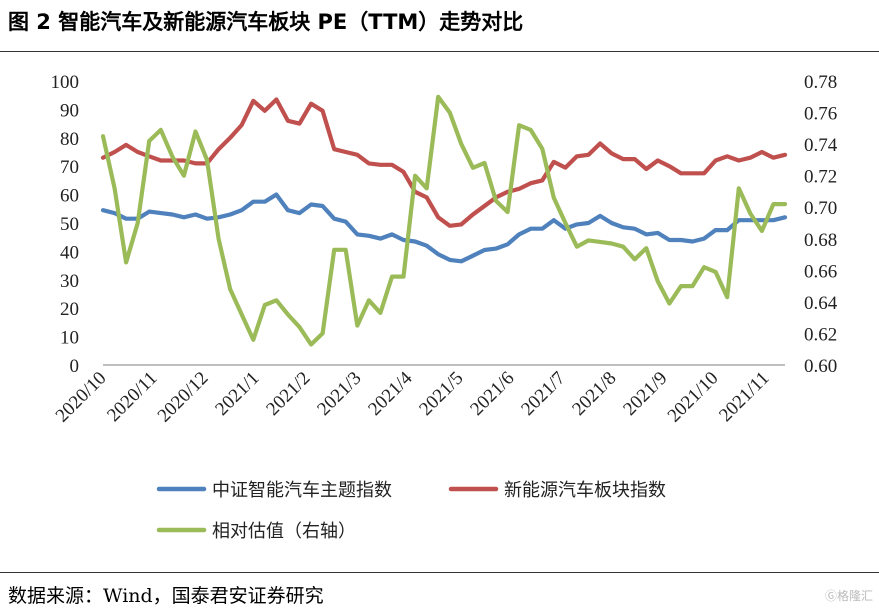 The height and width of the screenshot is (612, 879). Describe the element at coordinates (69, 281) in the screenshot. I see `y-left-tick-label: 30` at that location.